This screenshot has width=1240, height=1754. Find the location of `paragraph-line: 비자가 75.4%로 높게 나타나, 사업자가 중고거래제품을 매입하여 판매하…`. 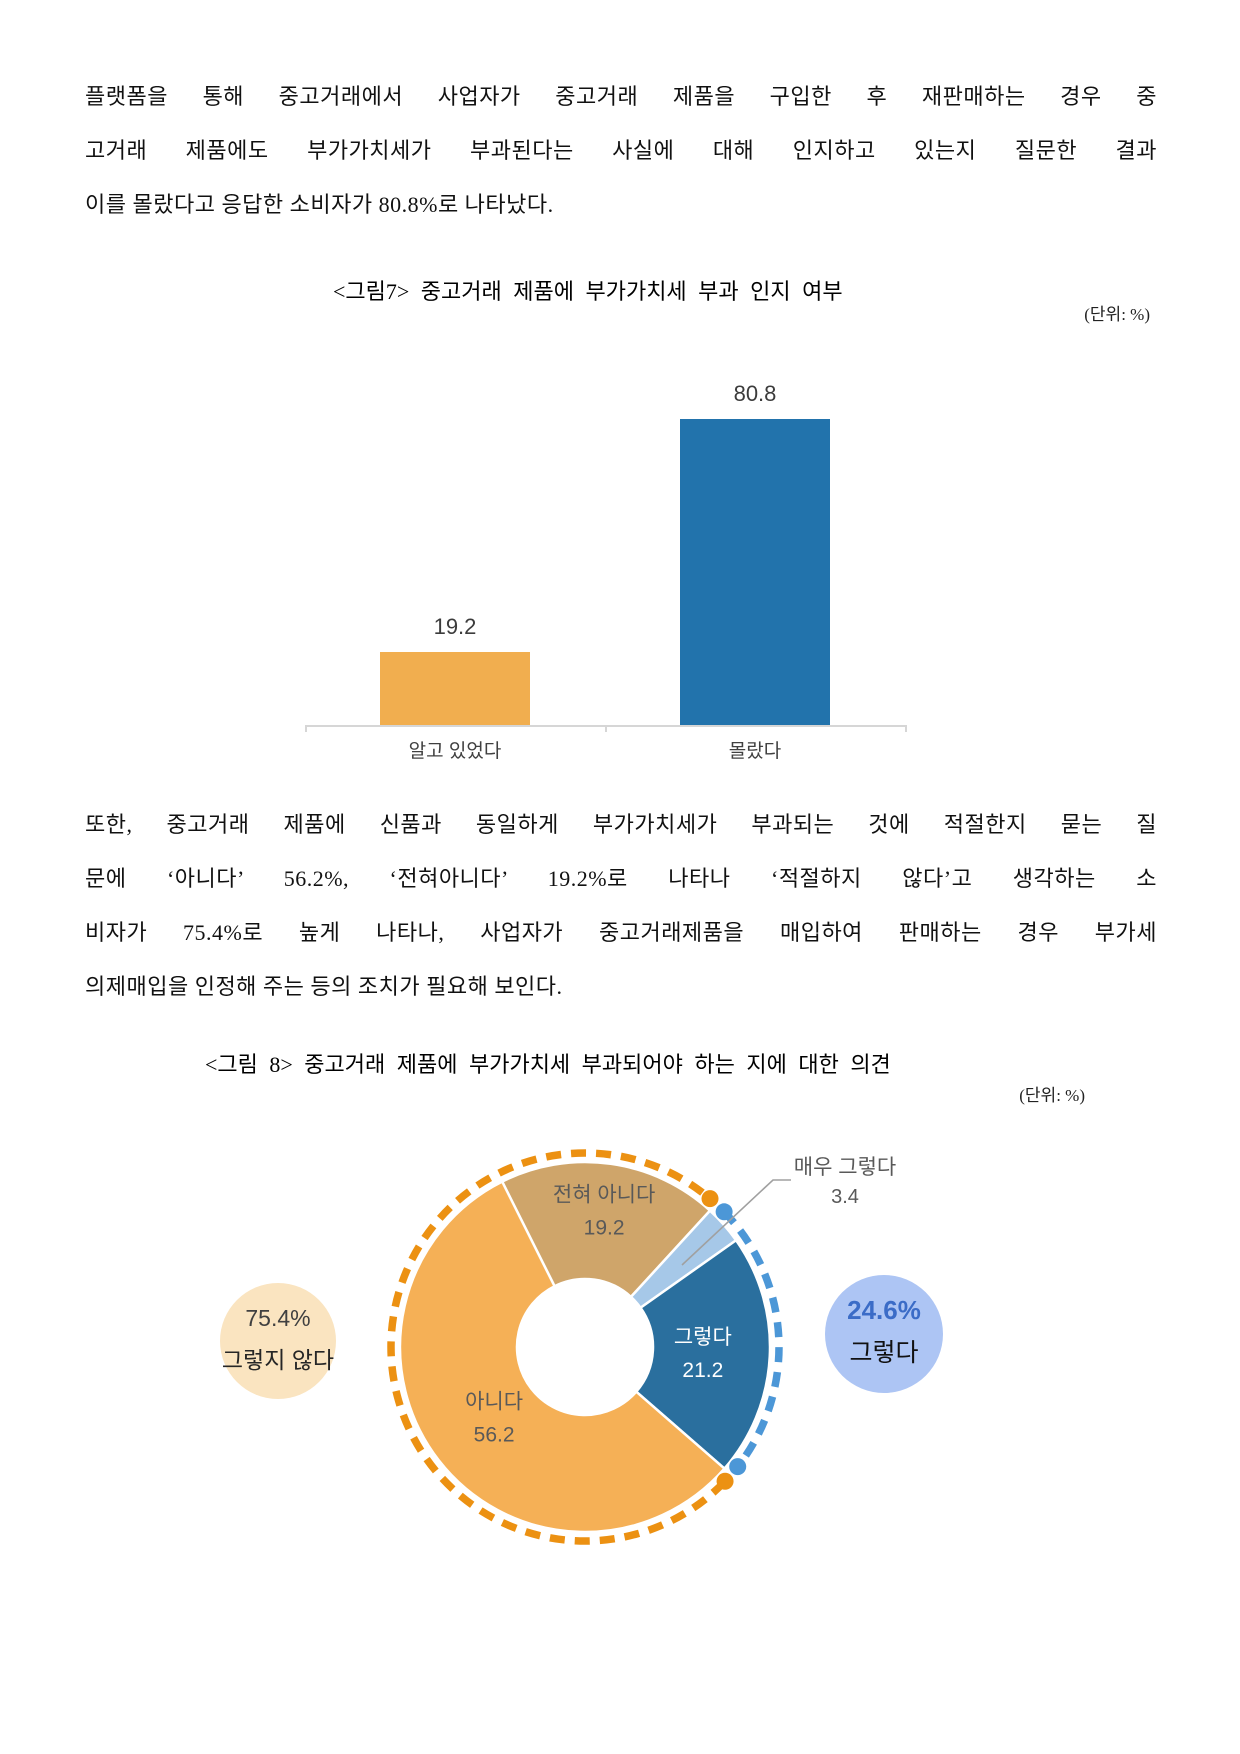

paragraph-line: 비자가 75.4%로 높게 나타나, 사업자가 중고거래제품을 매입하여 판매하… is located at coordinates (621, 932).